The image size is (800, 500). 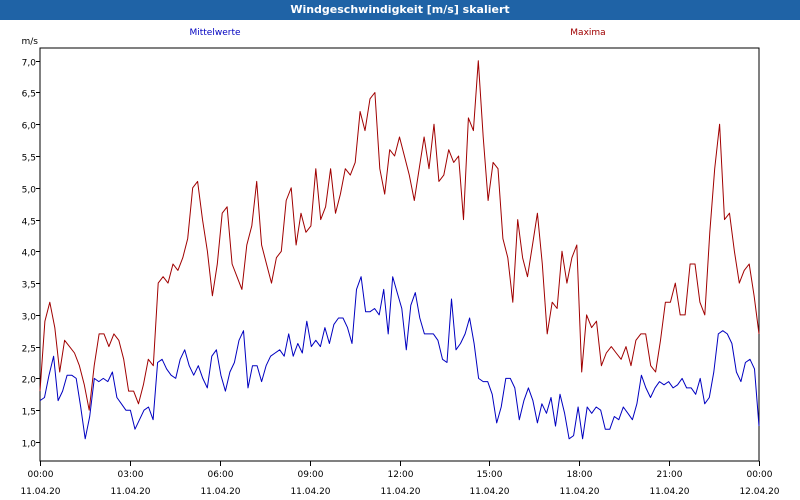 I want to click on x-tick-time: 06:00, so click(x=221, y=475).